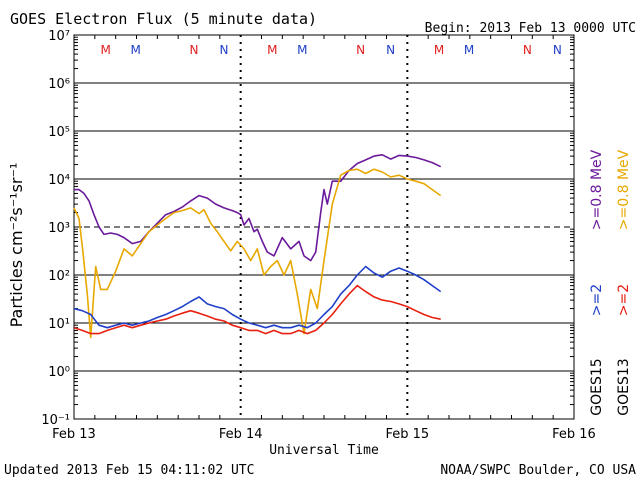 This screenshot has height=480, width=640. I want to click on legend-label: GOES15, so click(597, 386).